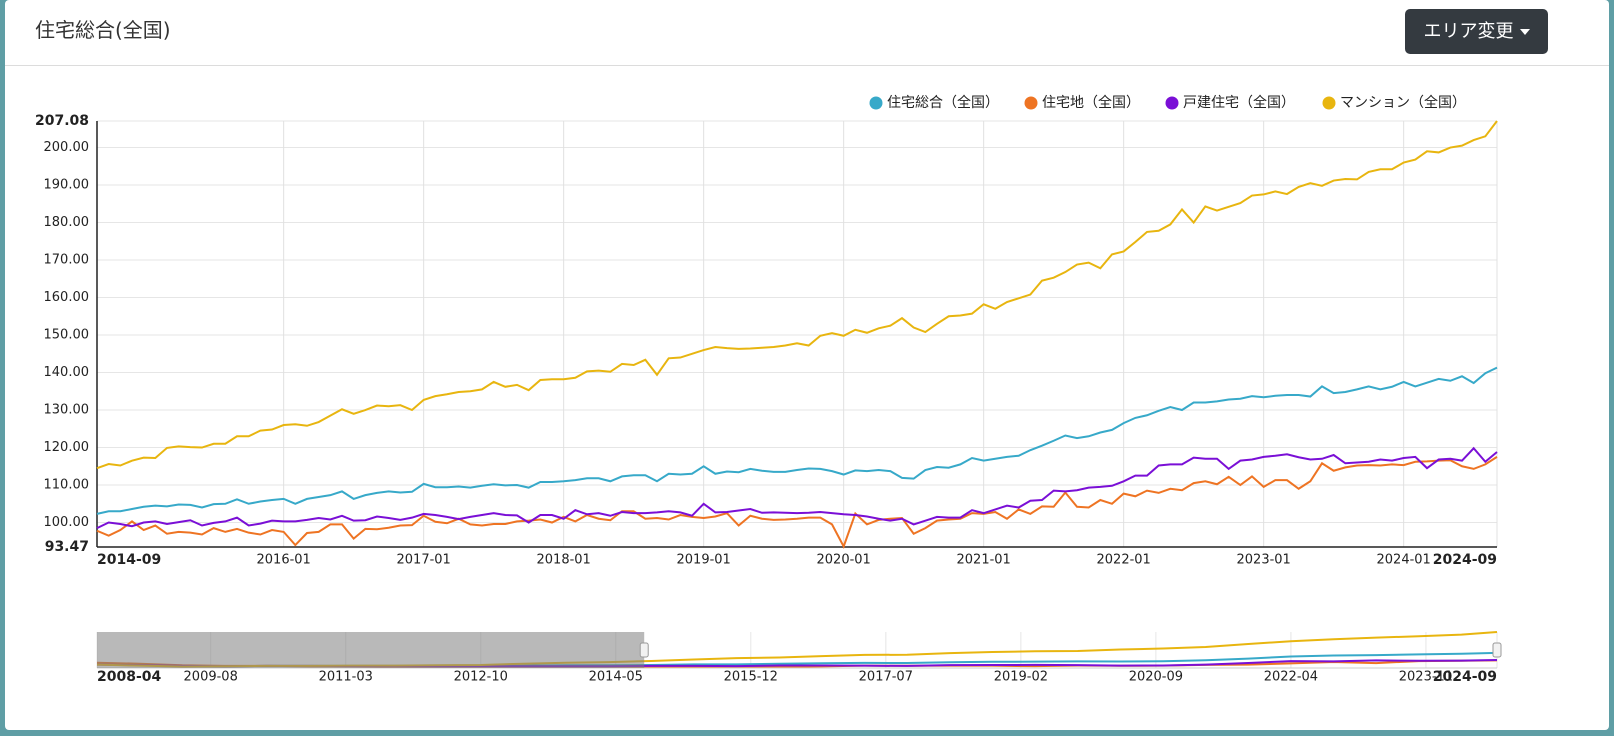 Image resolution: width=1614 pixels, height=736 pixels. Describe the element at coordinates (564, 560) in the screenshot. I see `x-tick-label: 2018-01` at that location.